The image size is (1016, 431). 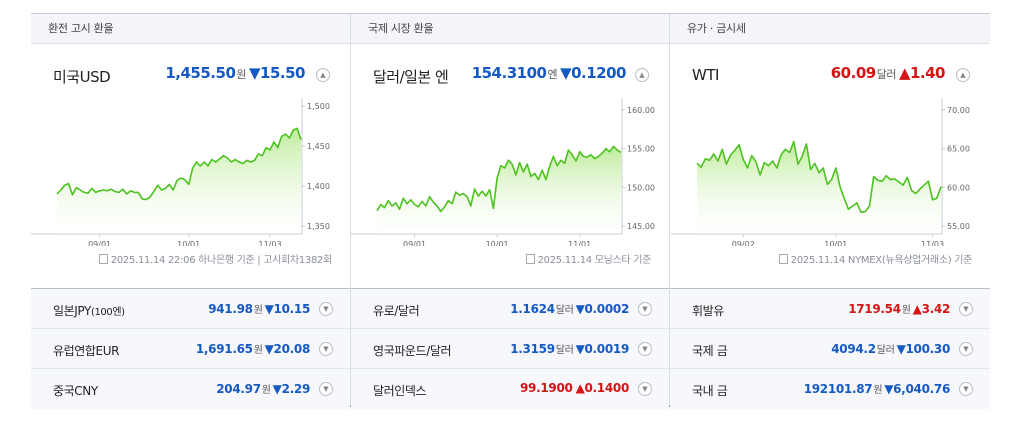 I want to click on list-item-value: 204.97, so click(x=238, y=389).